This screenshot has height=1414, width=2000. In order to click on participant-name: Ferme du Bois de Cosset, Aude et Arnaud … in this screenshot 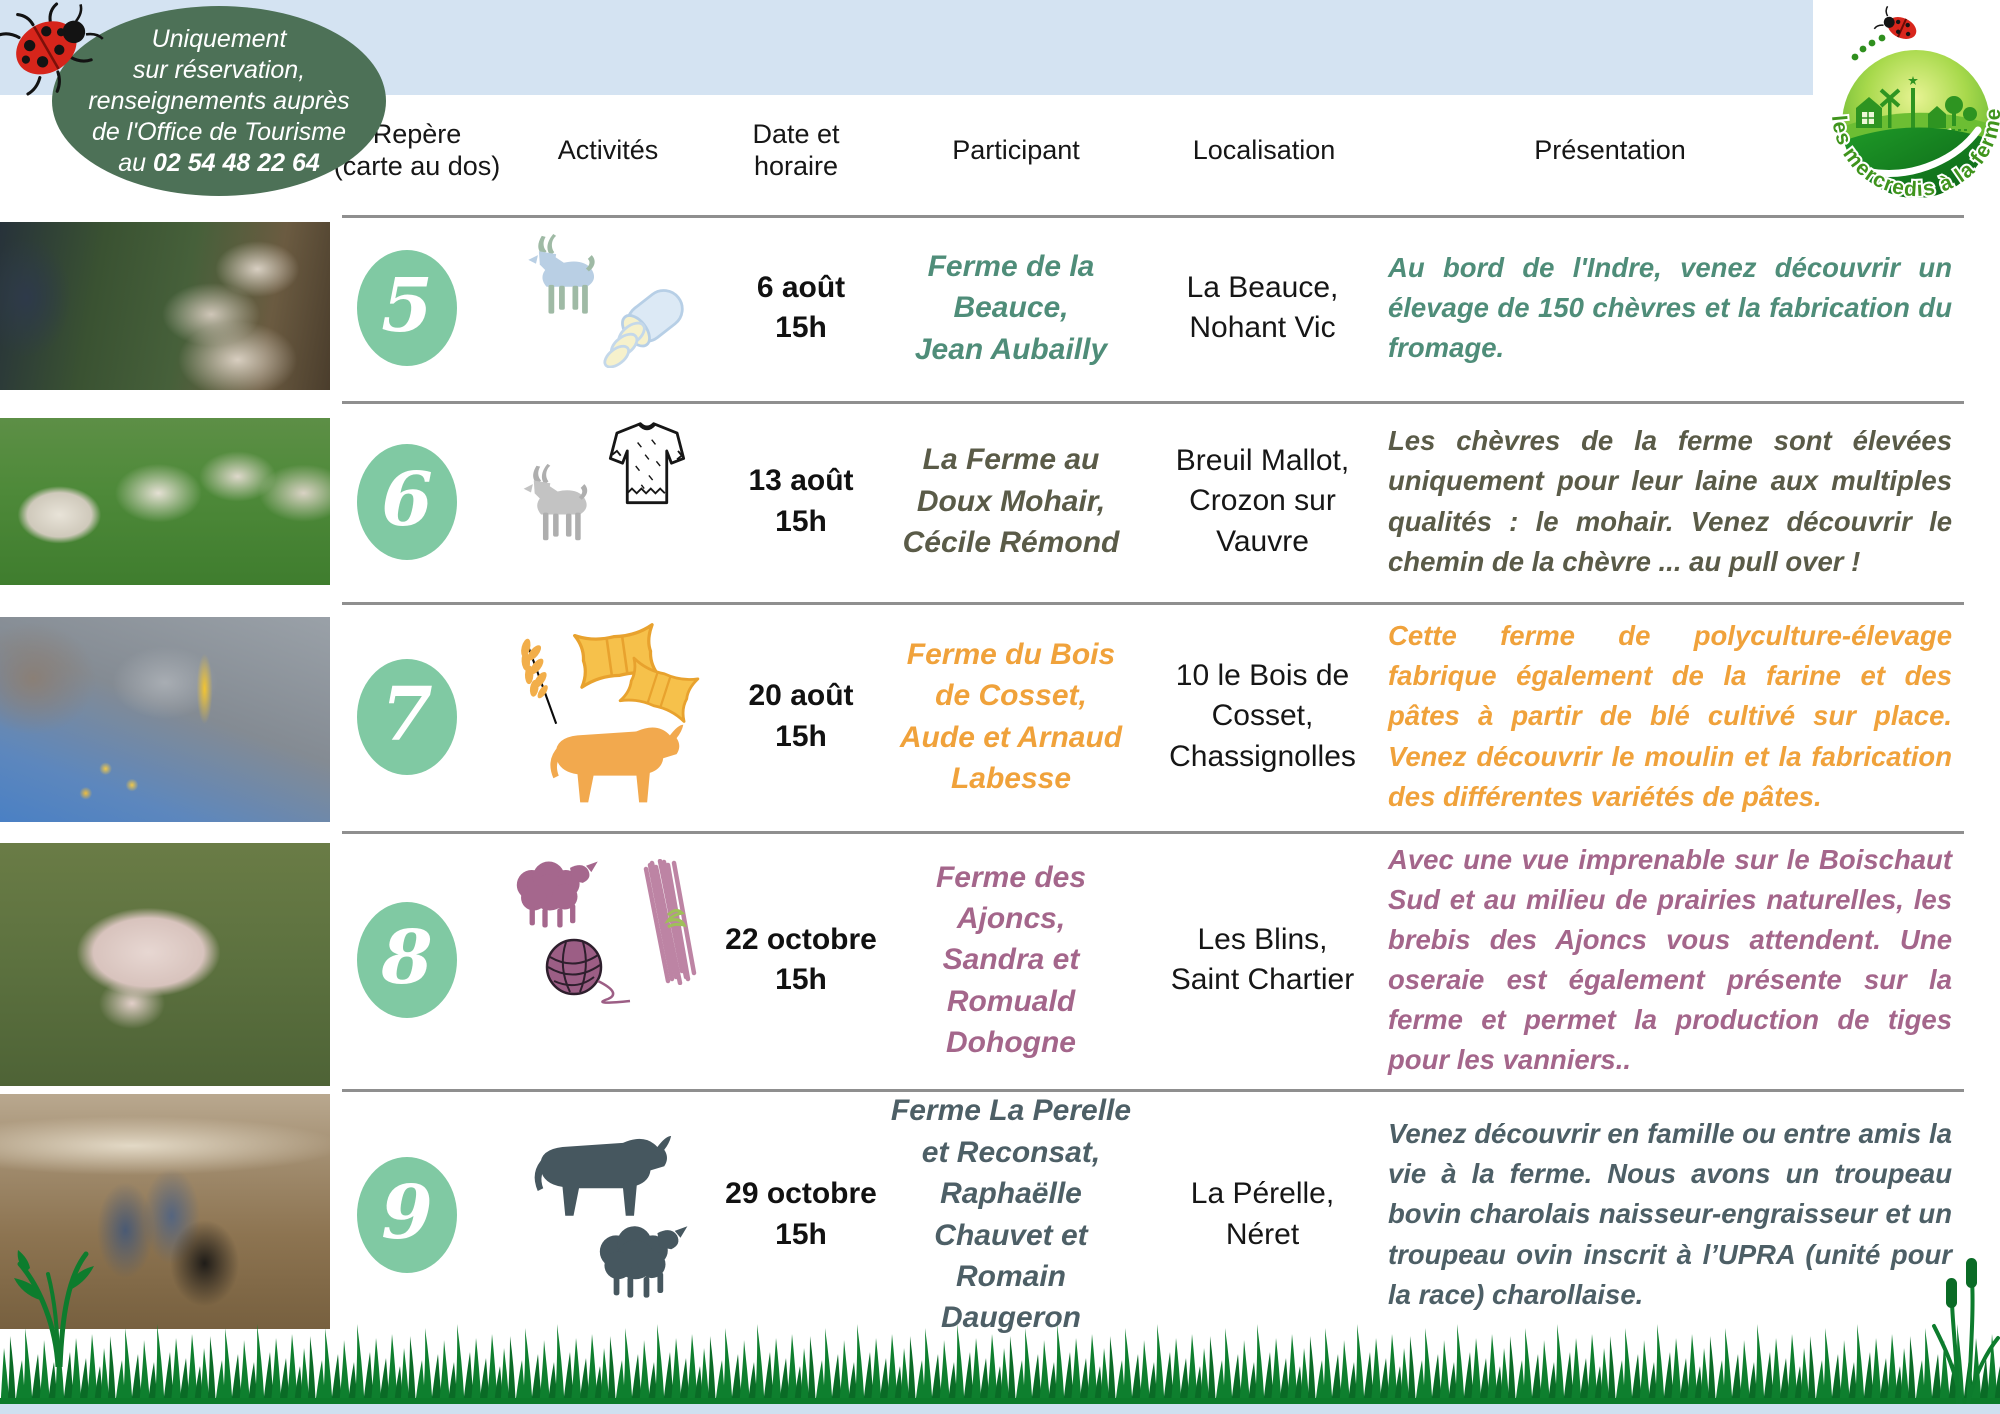, I will do `click(1011, 716)`.